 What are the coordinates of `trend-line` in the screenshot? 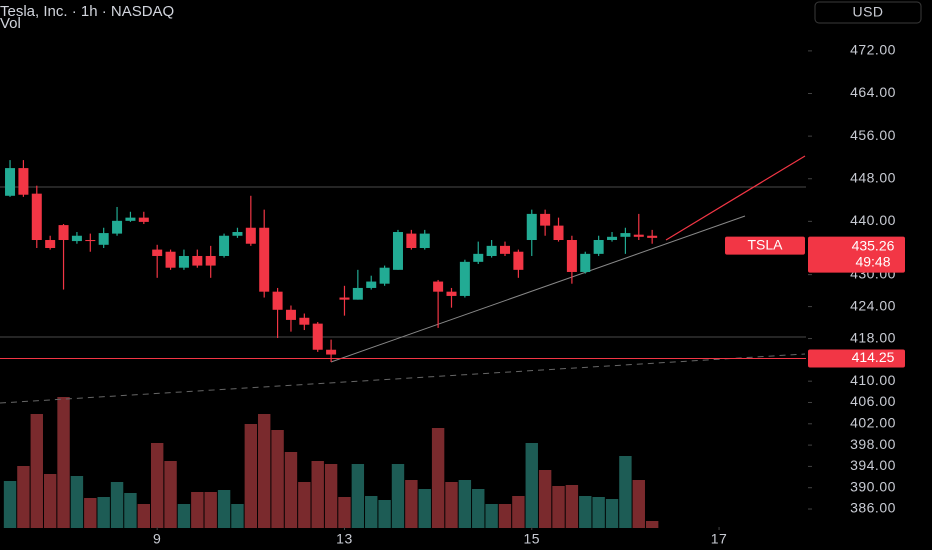 It's located at (735, 198).